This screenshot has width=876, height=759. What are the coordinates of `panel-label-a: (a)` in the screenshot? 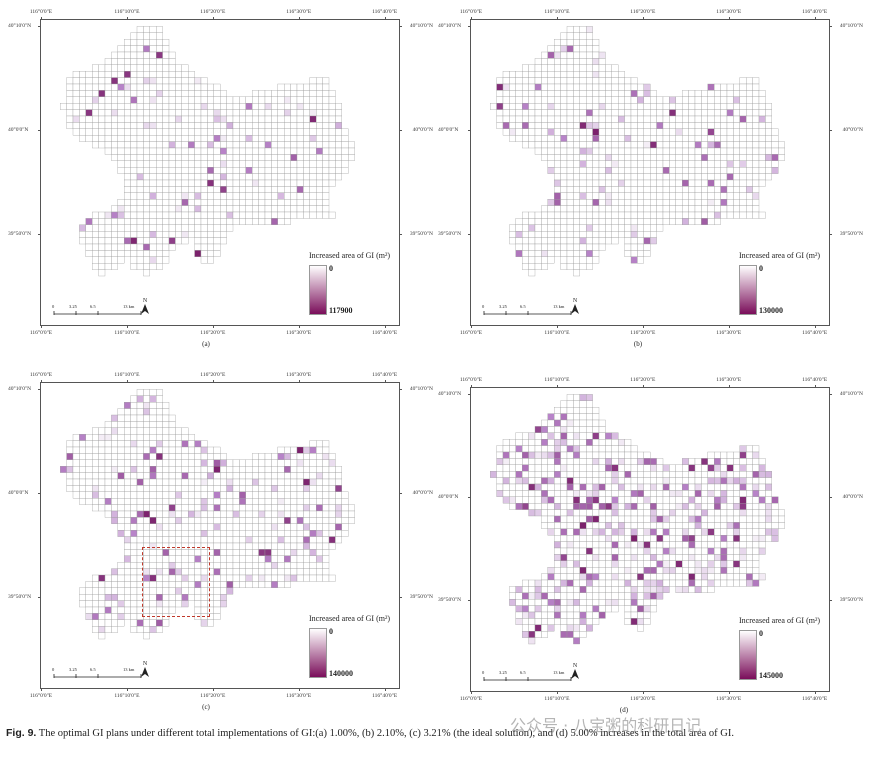 It's located at (206, 344).